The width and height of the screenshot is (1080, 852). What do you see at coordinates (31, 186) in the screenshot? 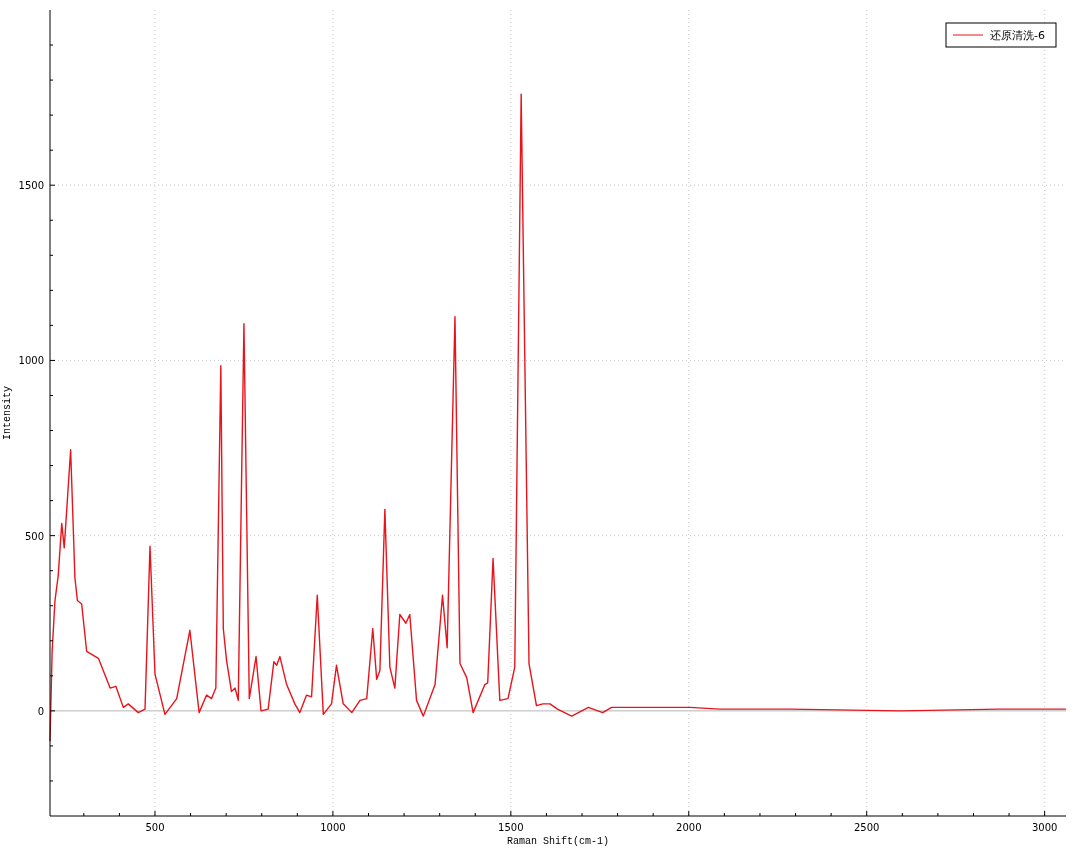
I see `y-tick-label: 1500` at bounding box center [31, 186].